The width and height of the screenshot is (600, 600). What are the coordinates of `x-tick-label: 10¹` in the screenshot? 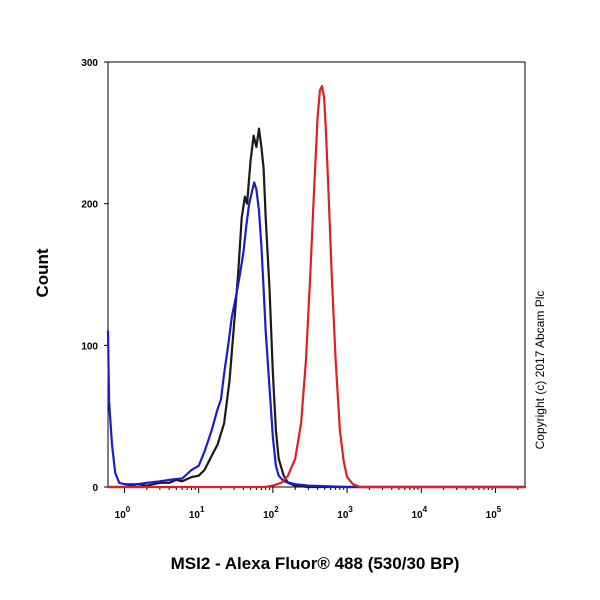 It's located at (197, 513).